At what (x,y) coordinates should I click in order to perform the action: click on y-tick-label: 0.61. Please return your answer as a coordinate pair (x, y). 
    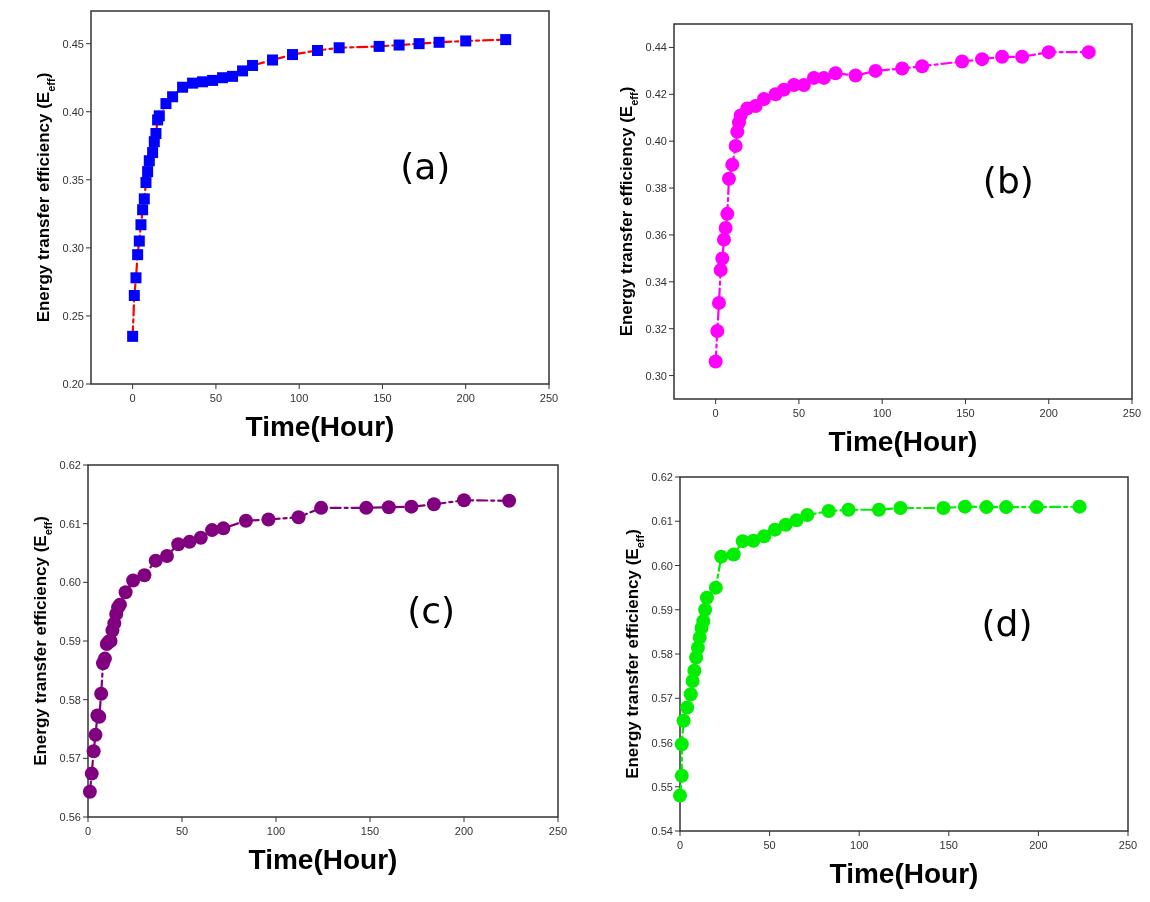
    Looking at the image, I should click on (70, 523).